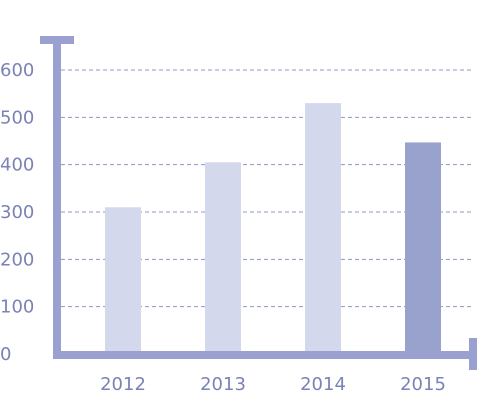 Image resolution: width=480 pixels, height=418 pixels. I want to click on x-tick-label: 2014, so click(323, 384).